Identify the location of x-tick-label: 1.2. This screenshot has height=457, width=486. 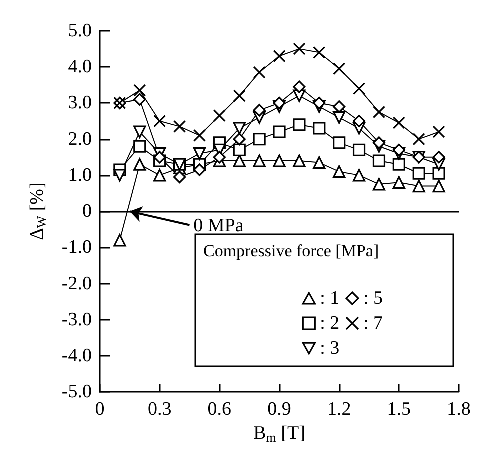
(339, 409).